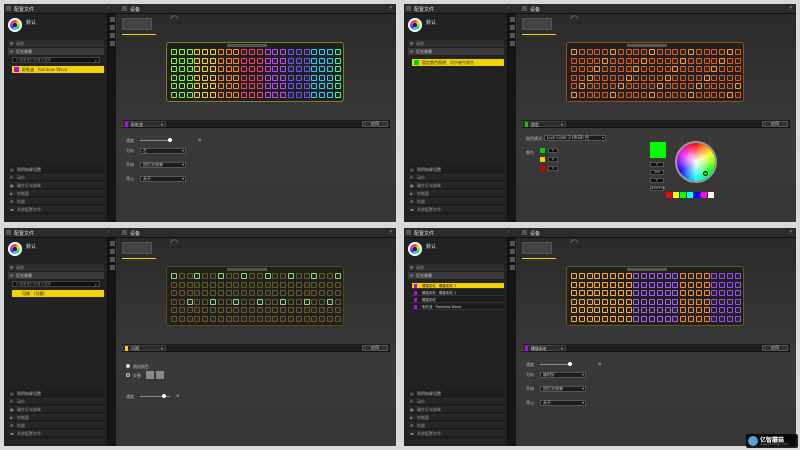 The image size is (800, 450). Describe the element at coordinates (542, 168) in the screenshot. I see `color-slot` at that location.